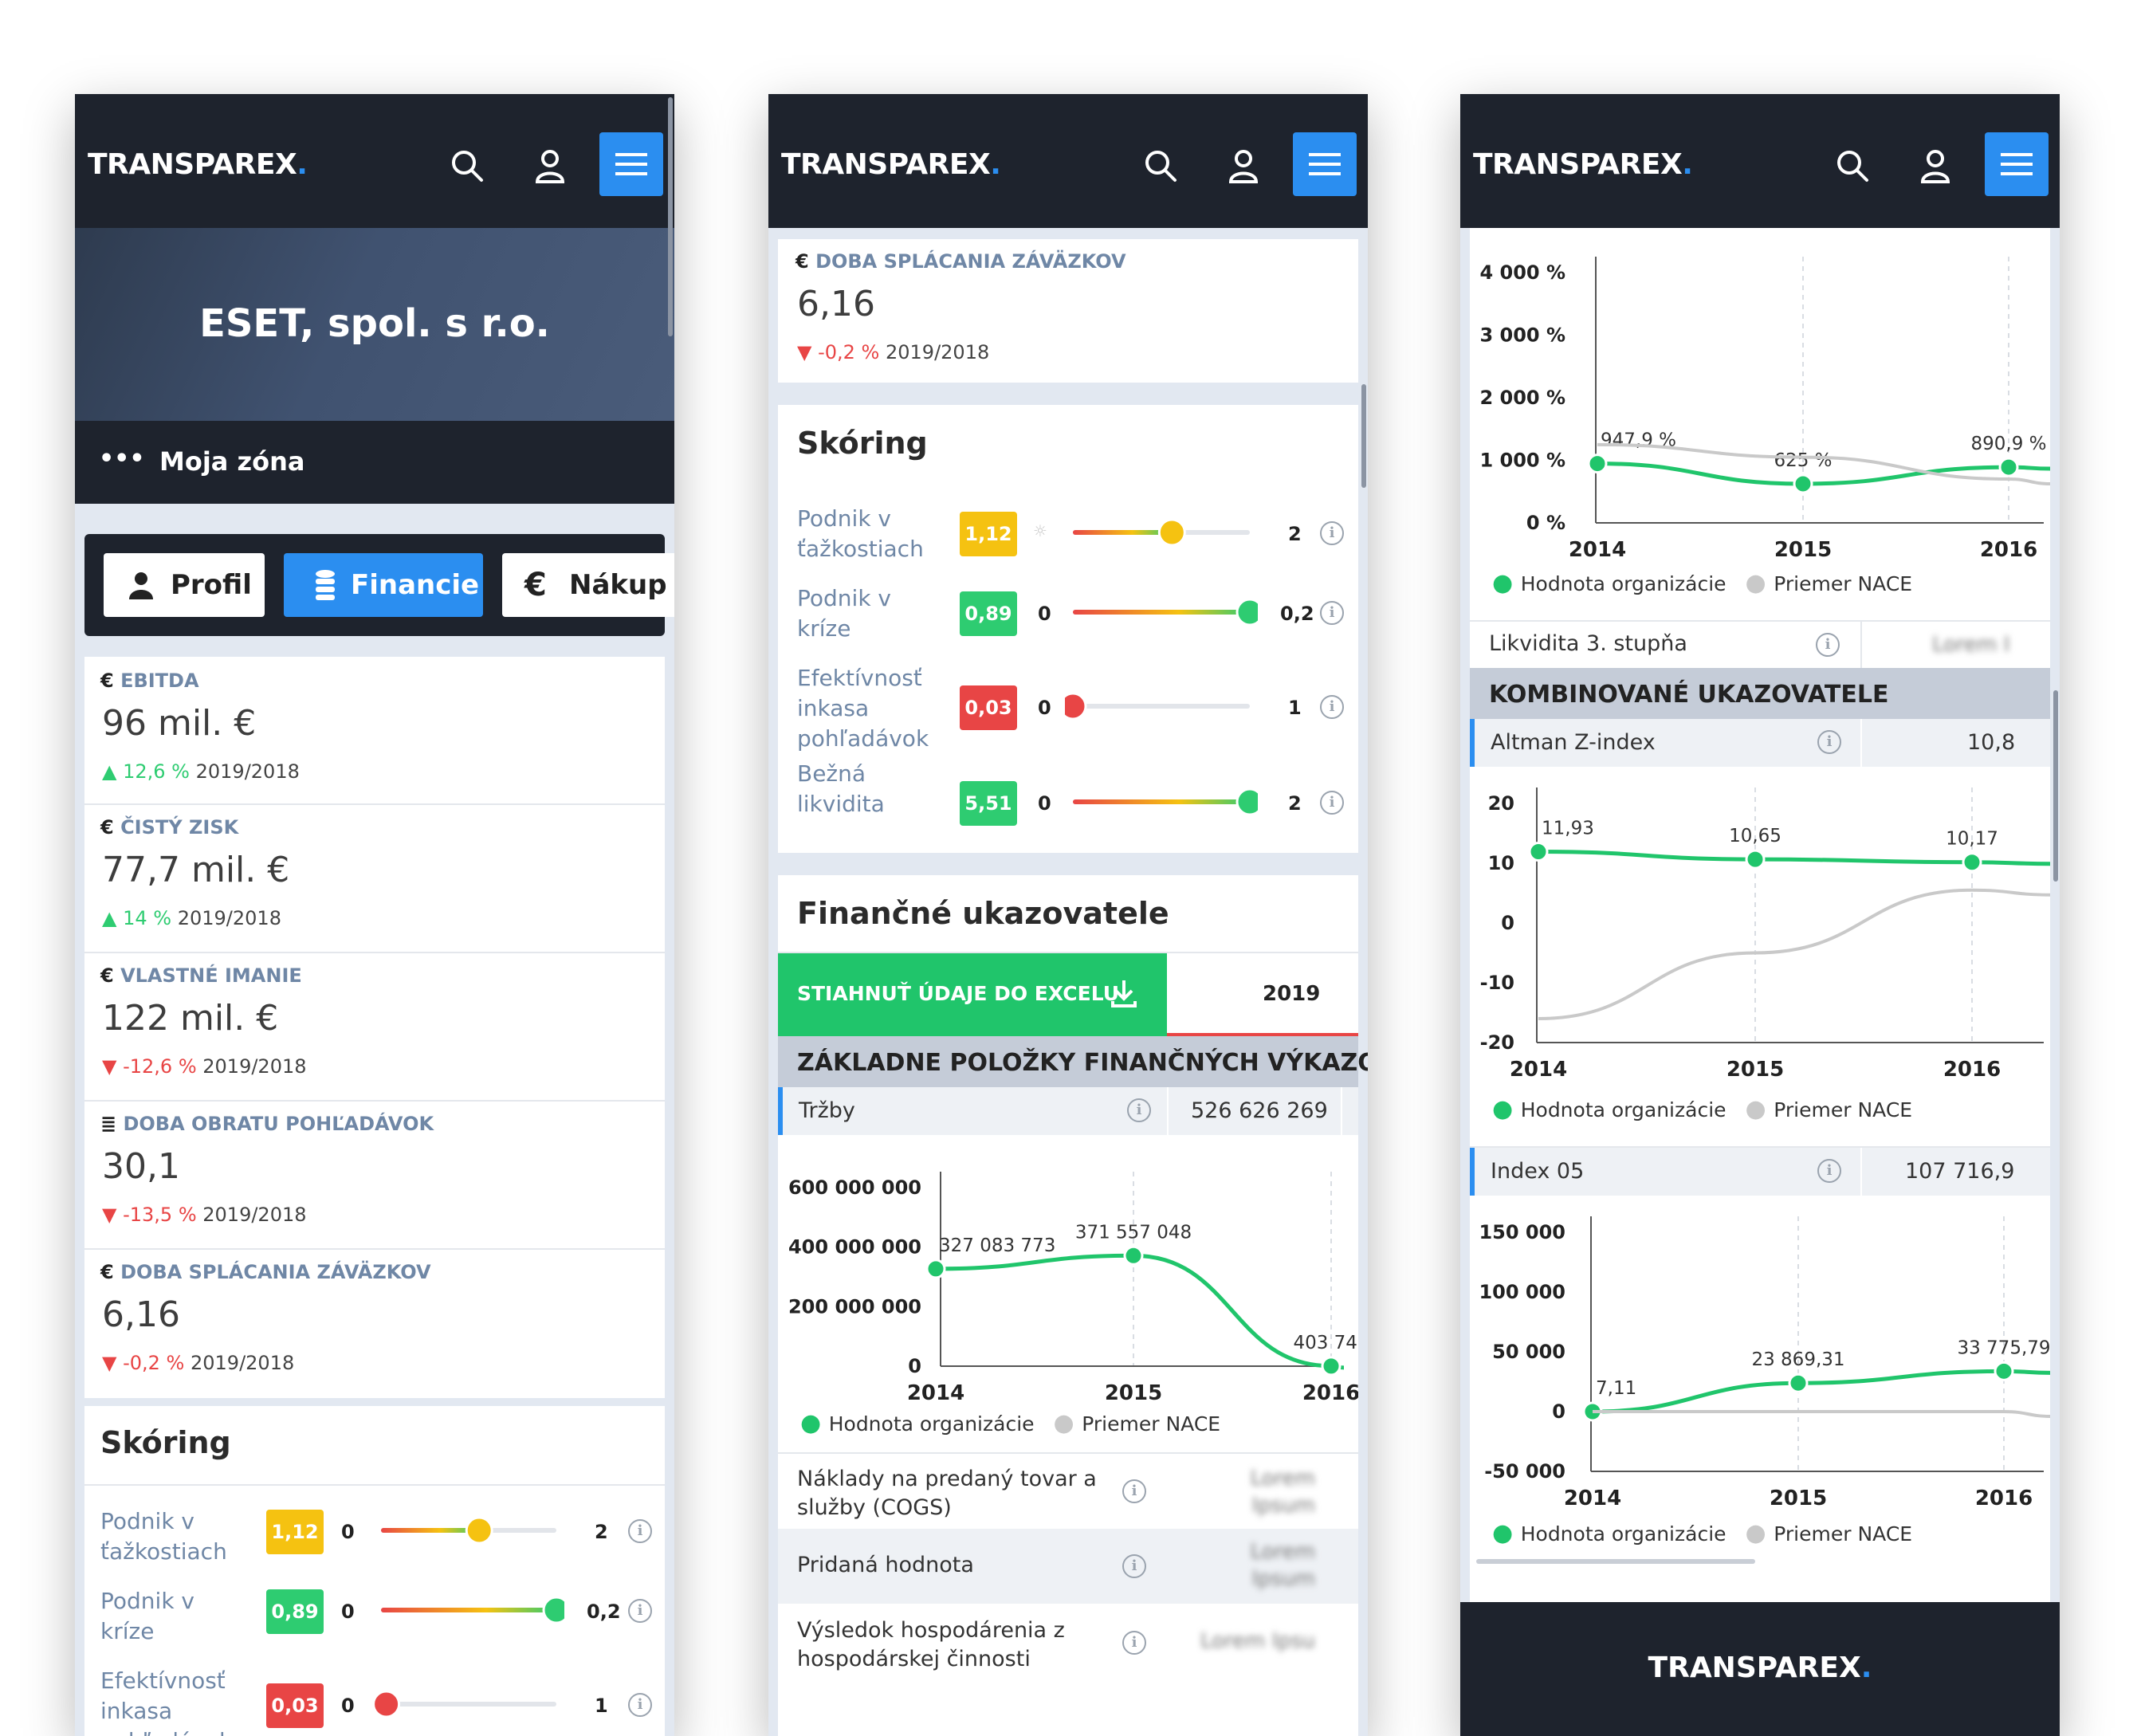  What do you see at coordinates (1524, 1471) in the screenshot?
I see `y-tick-label: -50 000` at bounding box center [1524, 1471].